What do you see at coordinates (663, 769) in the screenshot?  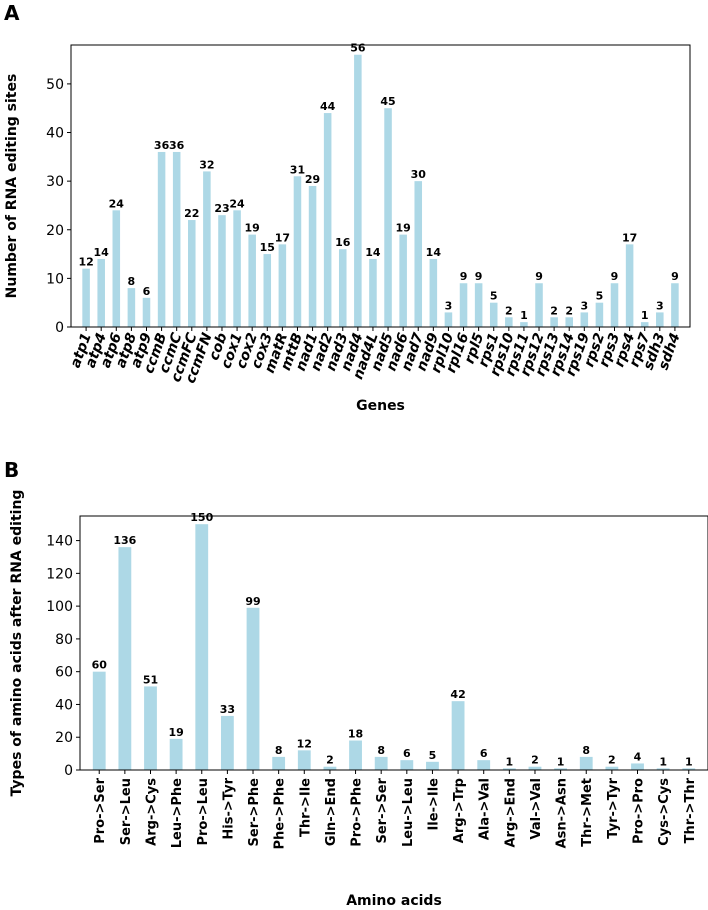 I see `panel-b-bar-cys-cys` at bounding box center [663, 769].